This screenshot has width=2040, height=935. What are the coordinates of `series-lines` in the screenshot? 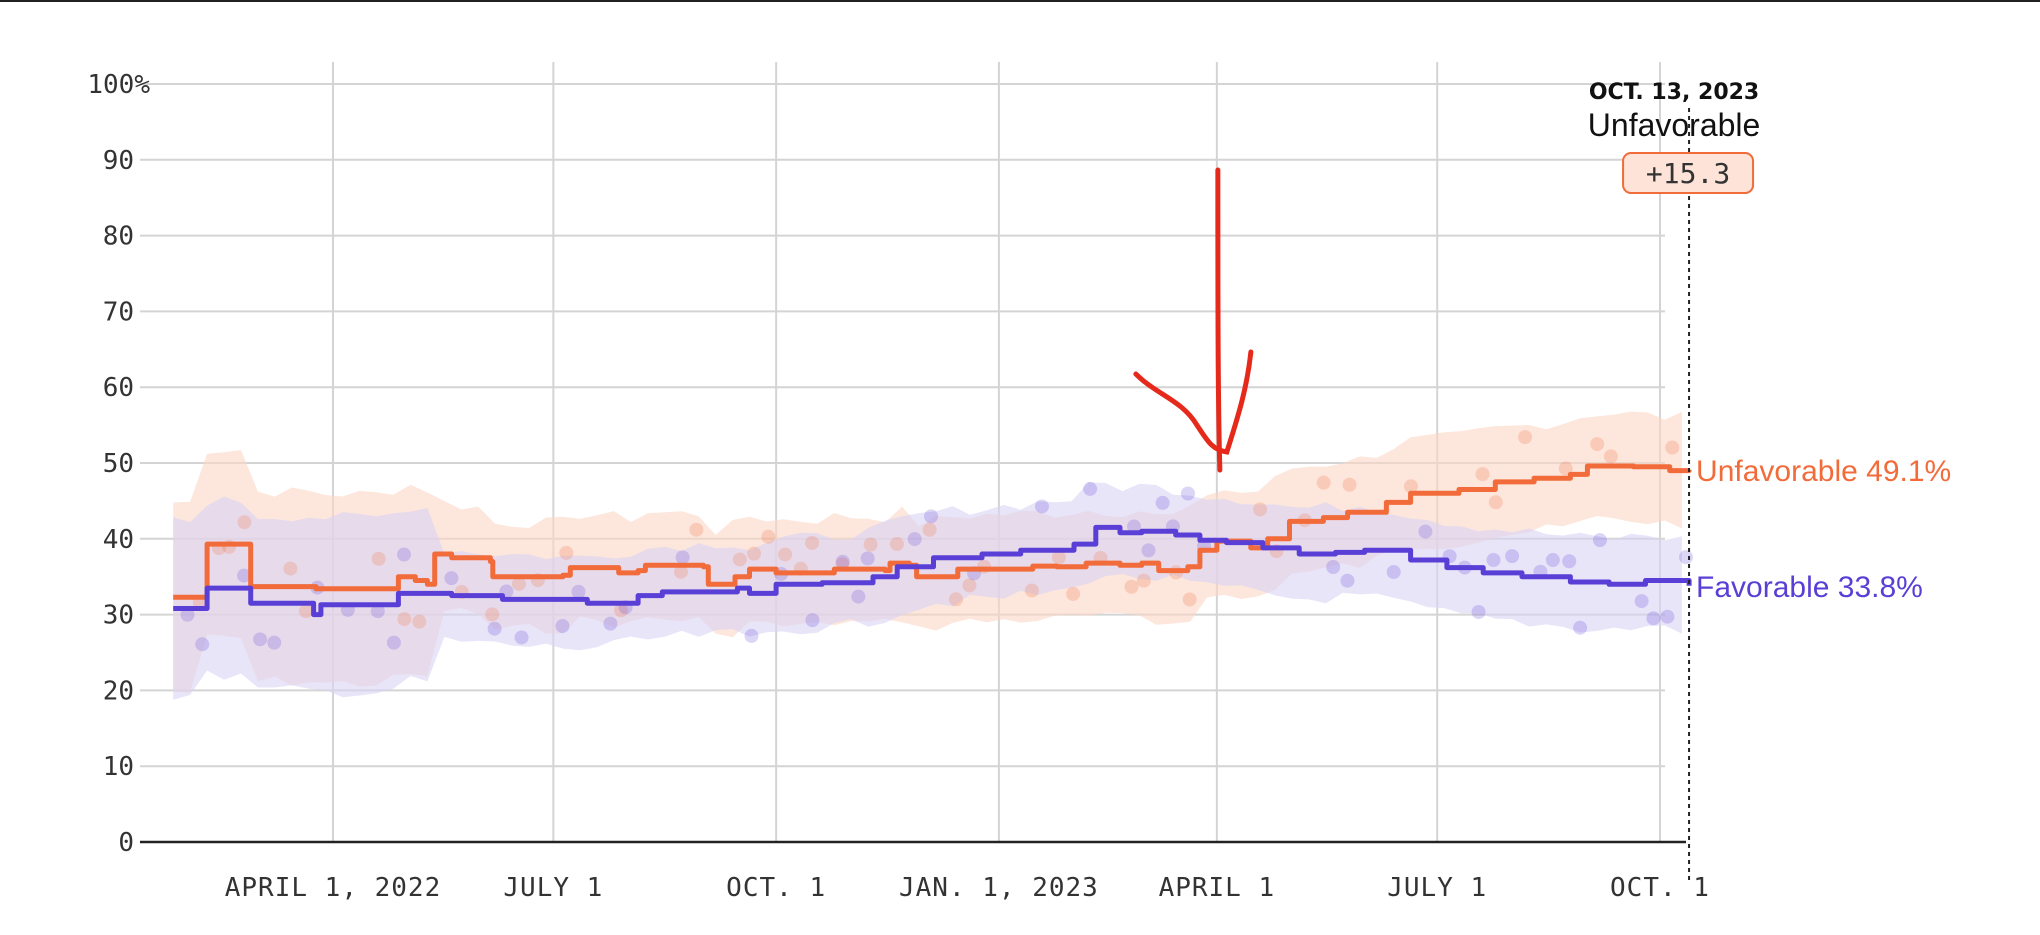 It's located at (932, 540).